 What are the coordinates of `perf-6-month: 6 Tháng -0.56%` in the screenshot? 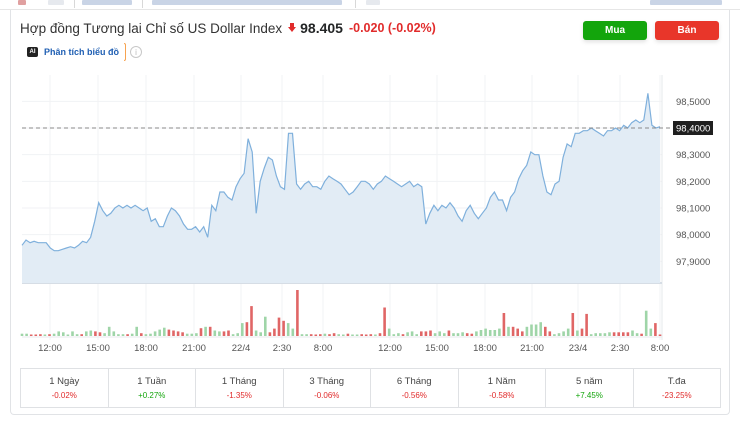 It's located at (415, 388).